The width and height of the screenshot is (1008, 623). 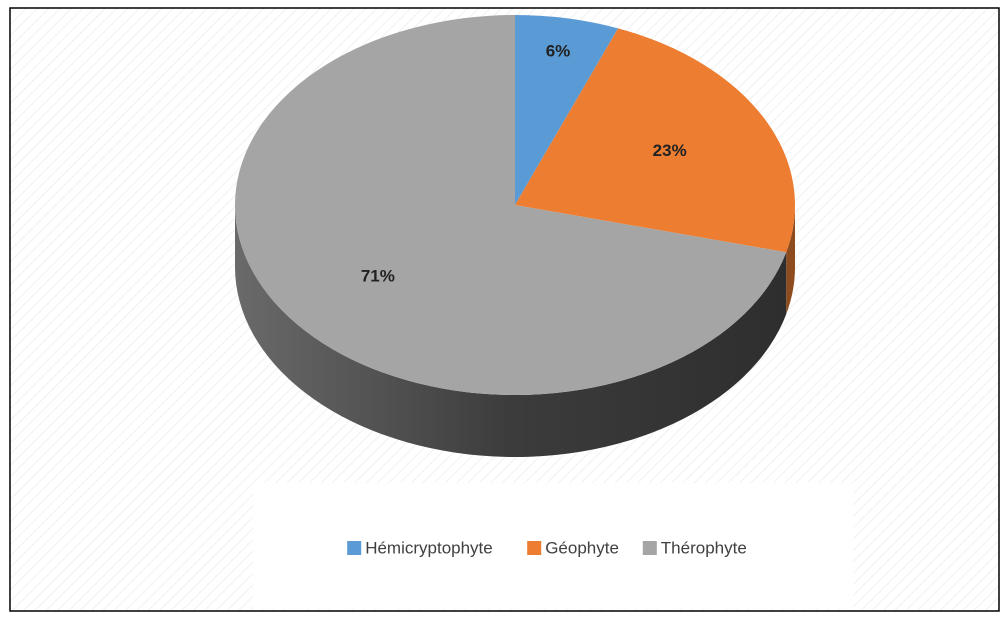 What do you see at coordinates (791, 260) in the screenshot?
I see `pie-side` at bounding box center [791, 260].